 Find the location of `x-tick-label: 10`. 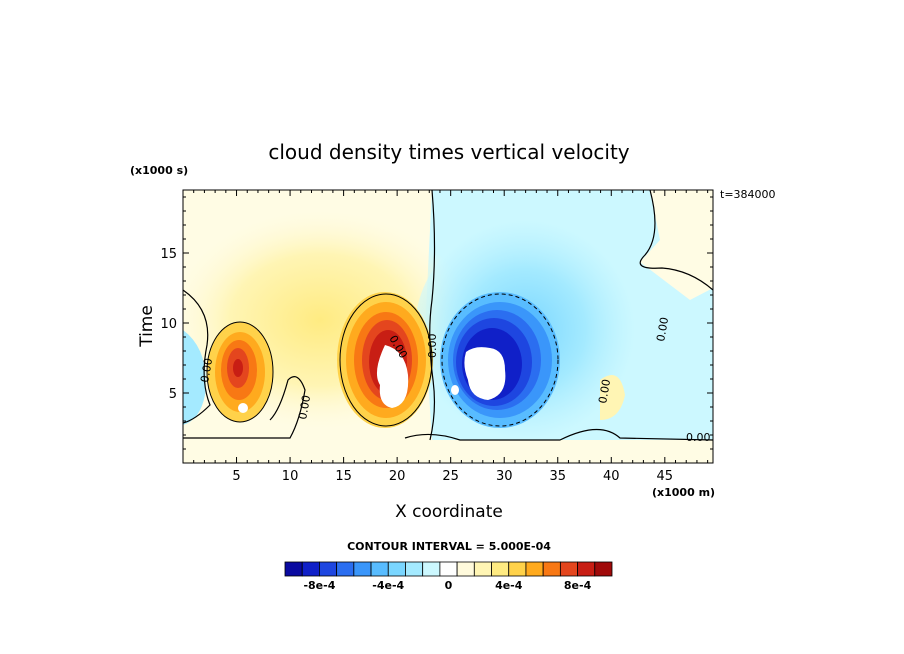

x-tick-label: 10 is located at coordinates (290, 476).